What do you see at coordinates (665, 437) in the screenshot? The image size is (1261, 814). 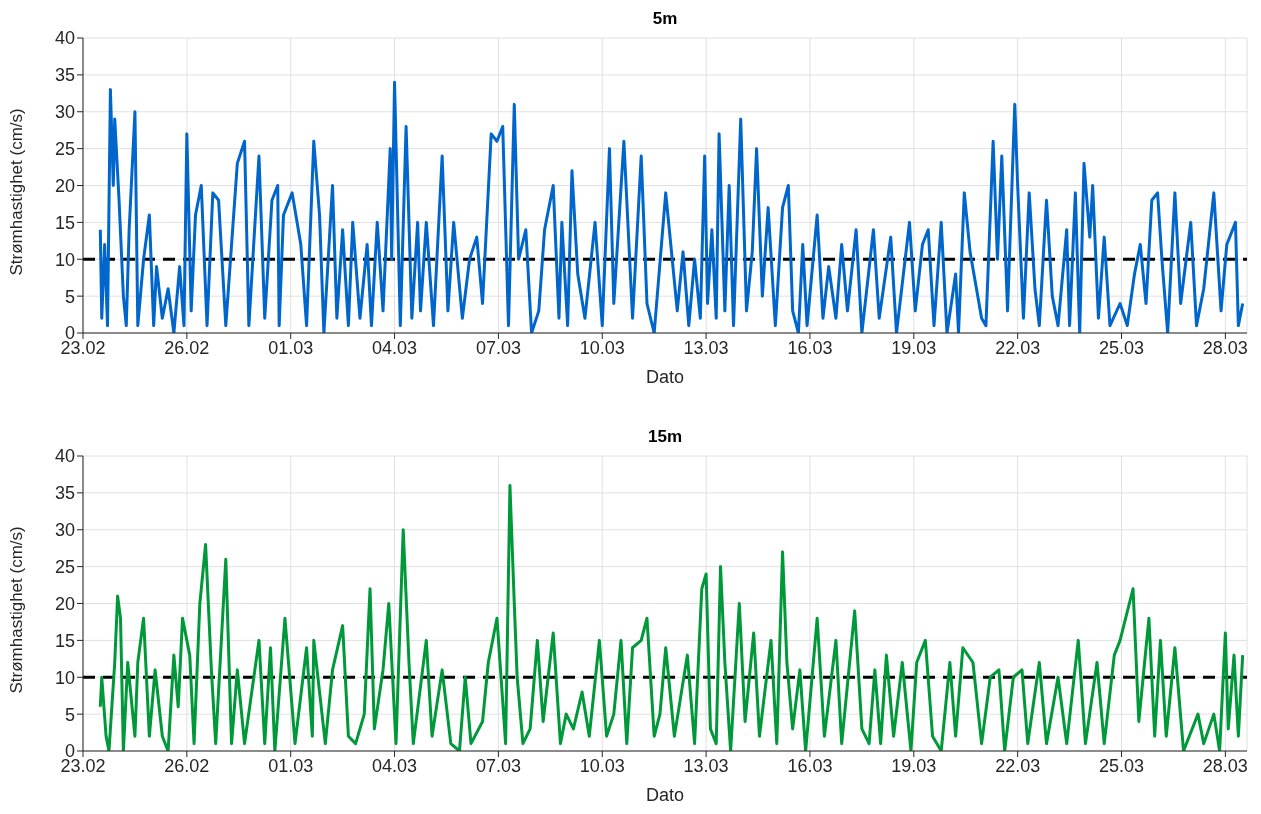 I see `chart-title: 15m` at bounding box center [665, 437].